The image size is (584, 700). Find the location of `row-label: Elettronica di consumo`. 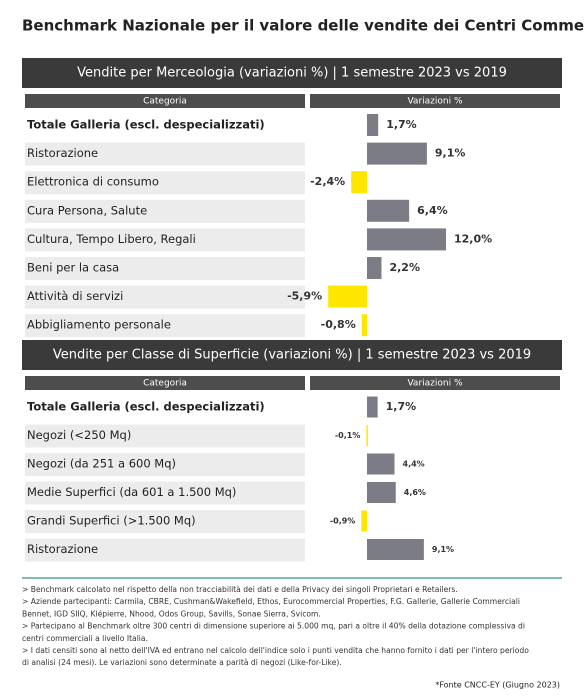

row-label: Elettronica di consumo is located at coordinates (93, 182).